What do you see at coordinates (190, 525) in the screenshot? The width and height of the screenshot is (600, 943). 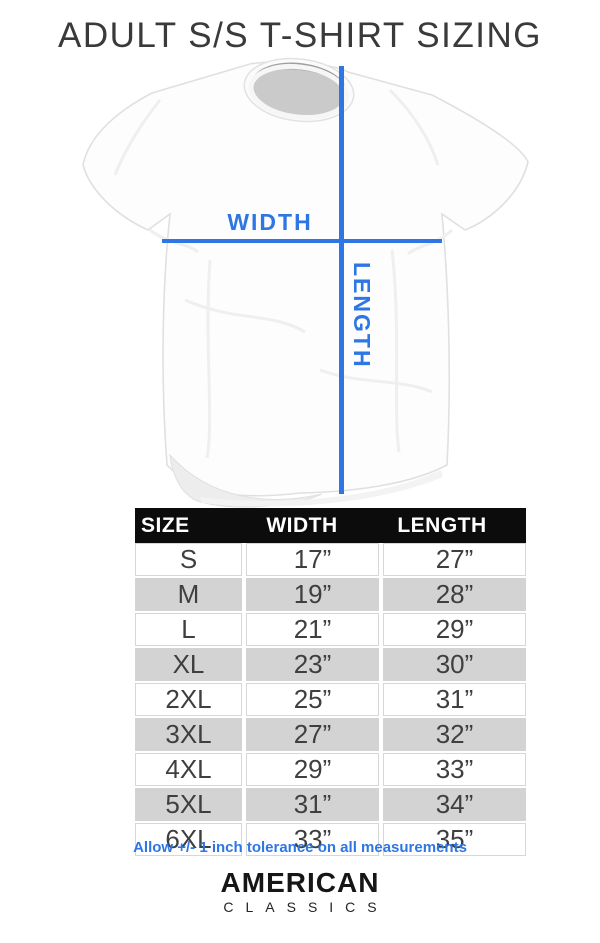 I see `header-size: SIZE` at bounding box center [190, 525].